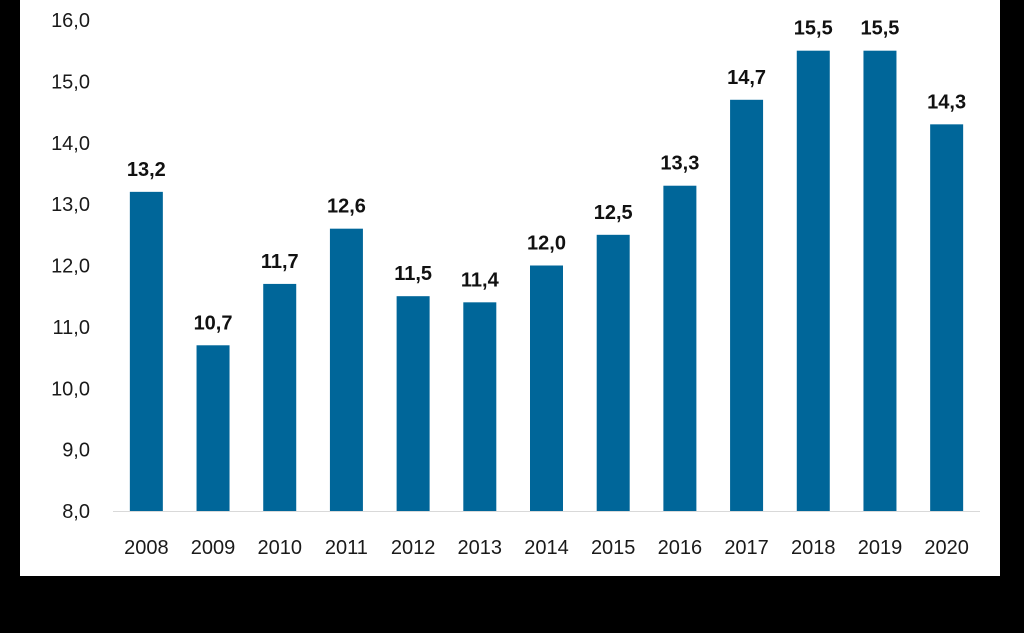 The image size is (1024, 633). Describe the element at coordinates (813, 548) in the screenshot. I see `x-tick-label: 2018` at that location.